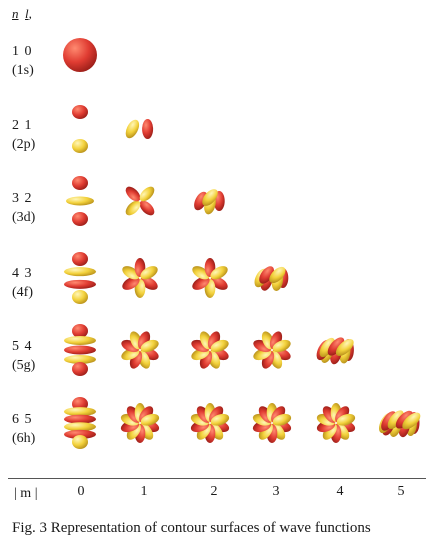 This screenshot has height=558, width=448. Describe the element at coordinates (140, 278) in the screenshot. I see `orbital-l3-m1` at that location.